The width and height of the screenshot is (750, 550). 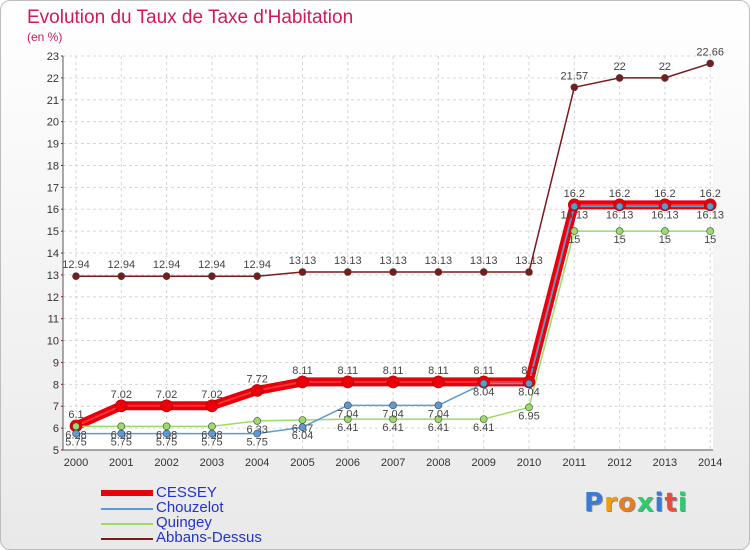 I want to click on legend-label: Abbans-Dessus, so click(x=209, y=537).